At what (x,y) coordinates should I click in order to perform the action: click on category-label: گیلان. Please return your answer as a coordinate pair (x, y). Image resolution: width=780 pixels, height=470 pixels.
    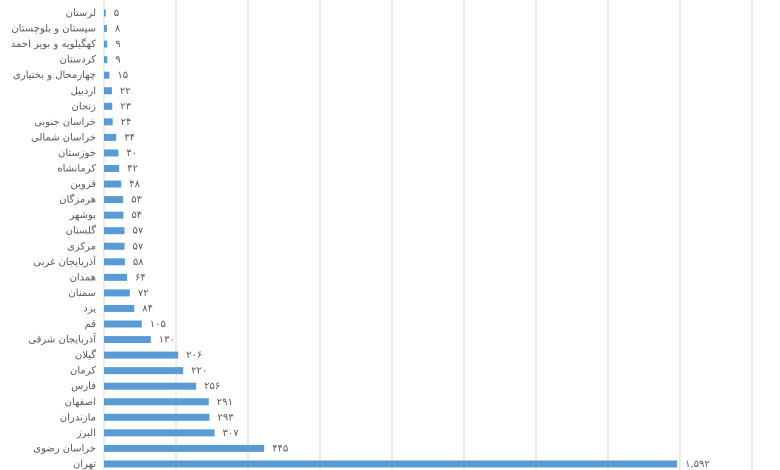
    Looking at the image, I should click on (85, 355).